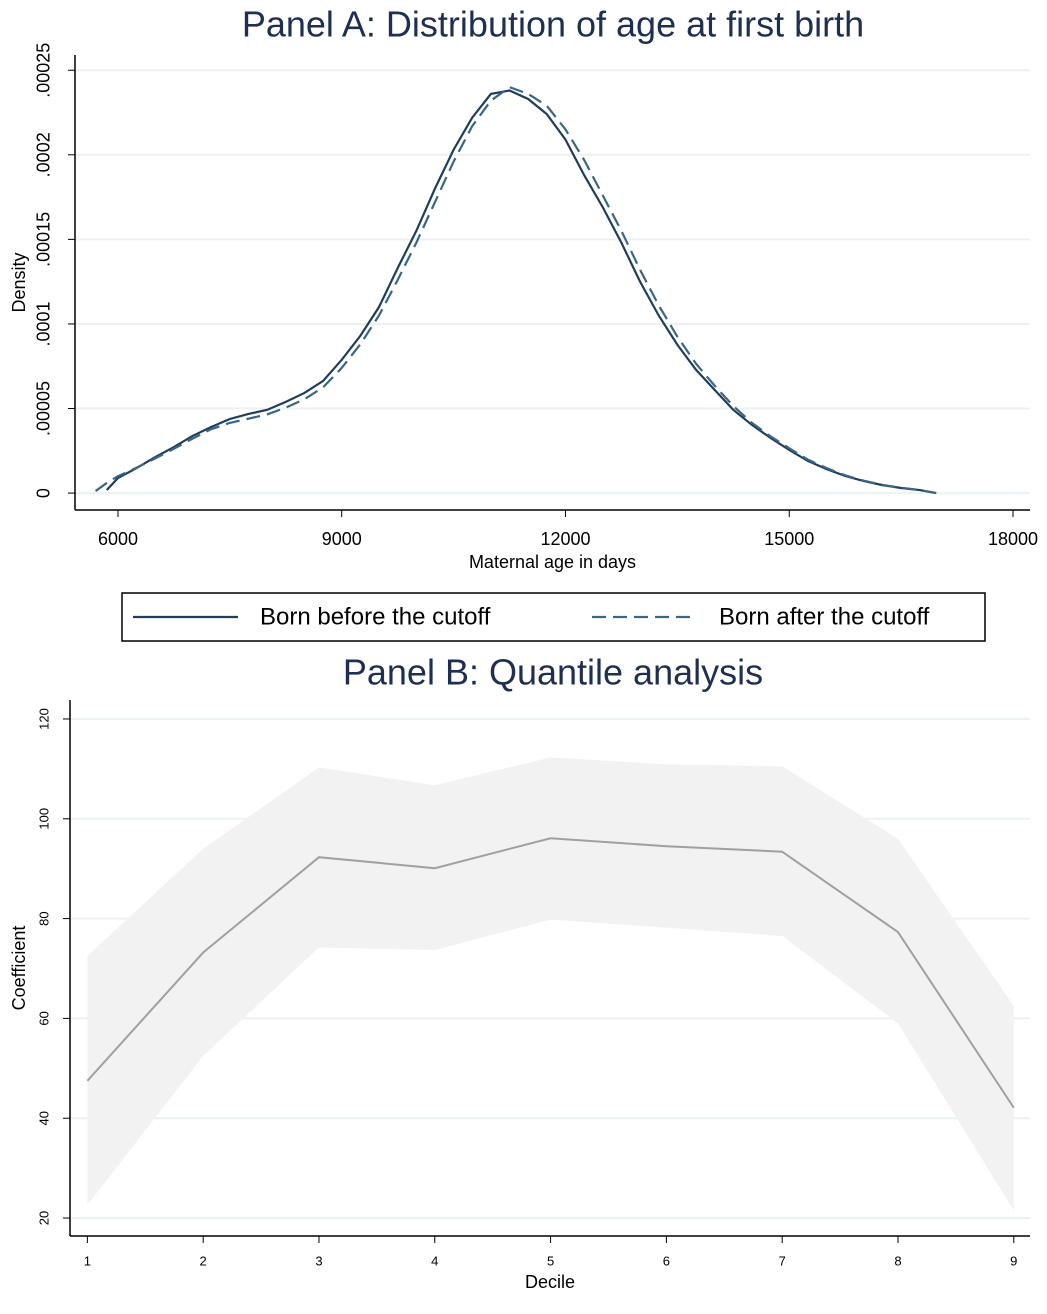 This screenshot has width=1047, height=1314. I want to click on x-tick-label: 9, so click(1013, 1260).